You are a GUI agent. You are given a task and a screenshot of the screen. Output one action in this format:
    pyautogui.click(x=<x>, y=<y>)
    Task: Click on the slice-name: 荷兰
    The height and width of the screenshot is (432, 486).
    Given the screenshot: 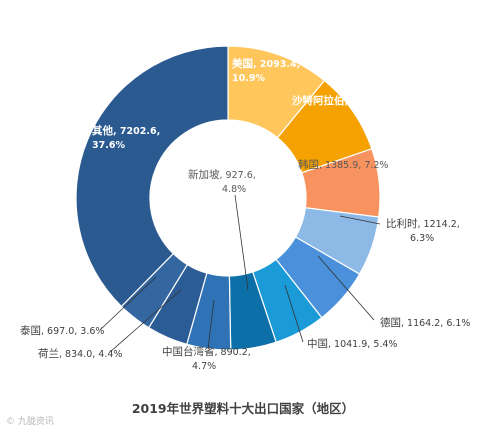 What is the action you would take?
    pyautogui.click(x=48, y=353)
    